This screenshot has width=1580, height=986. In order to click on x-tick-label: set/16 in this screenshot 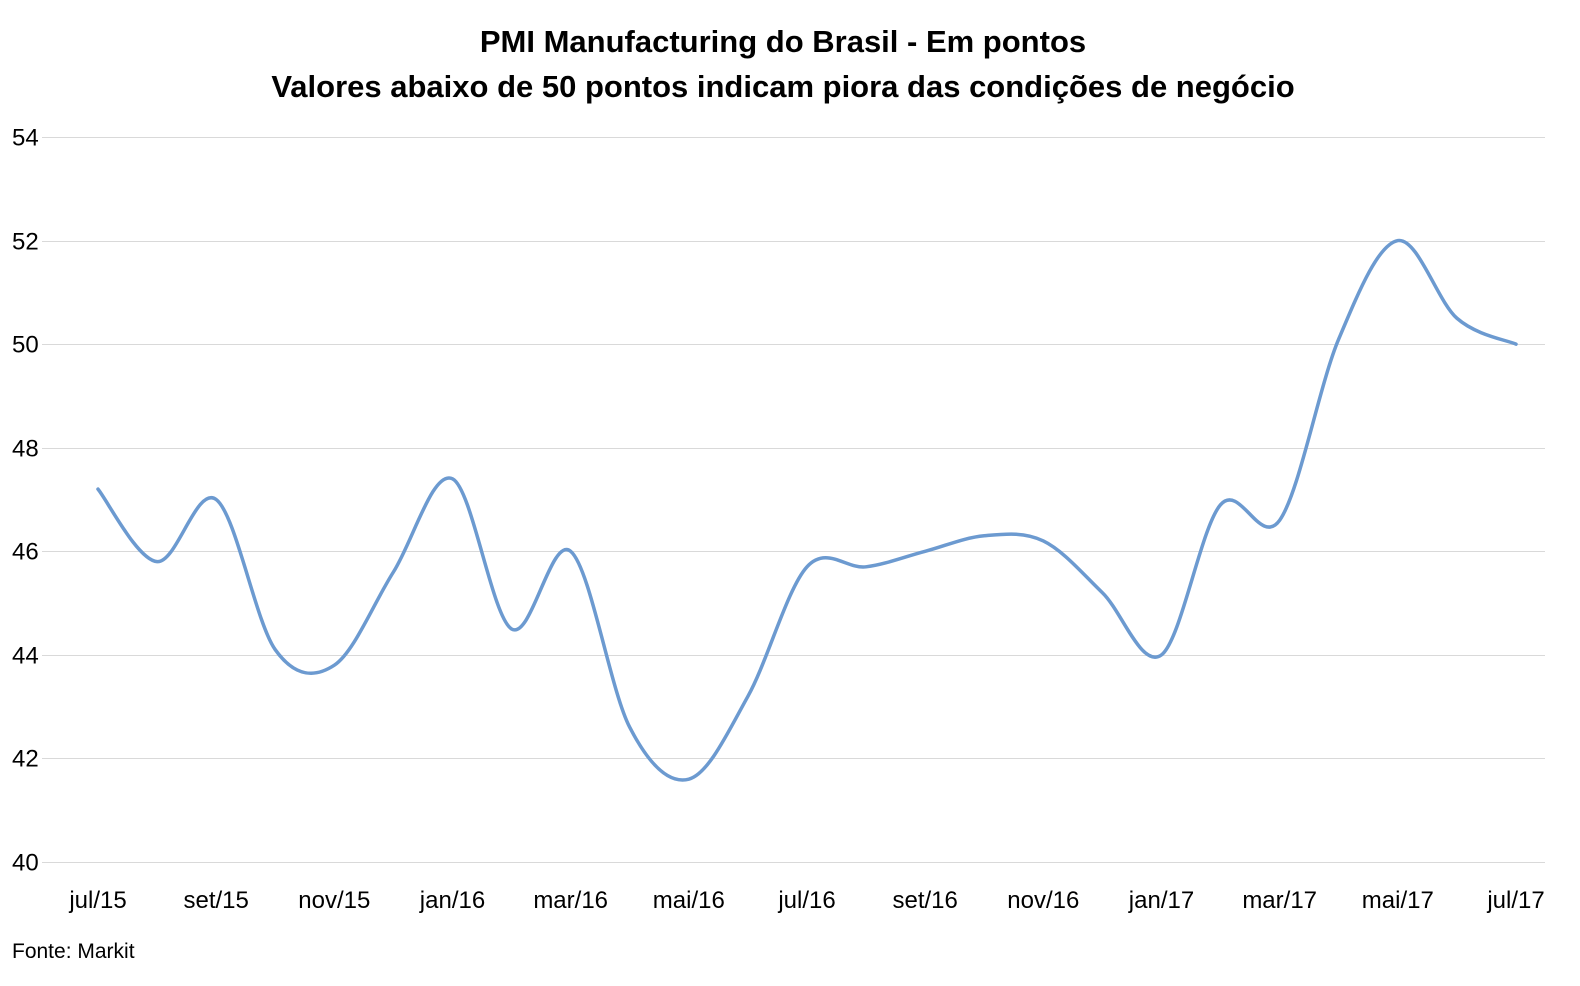, I will do `click(924, 900)`.